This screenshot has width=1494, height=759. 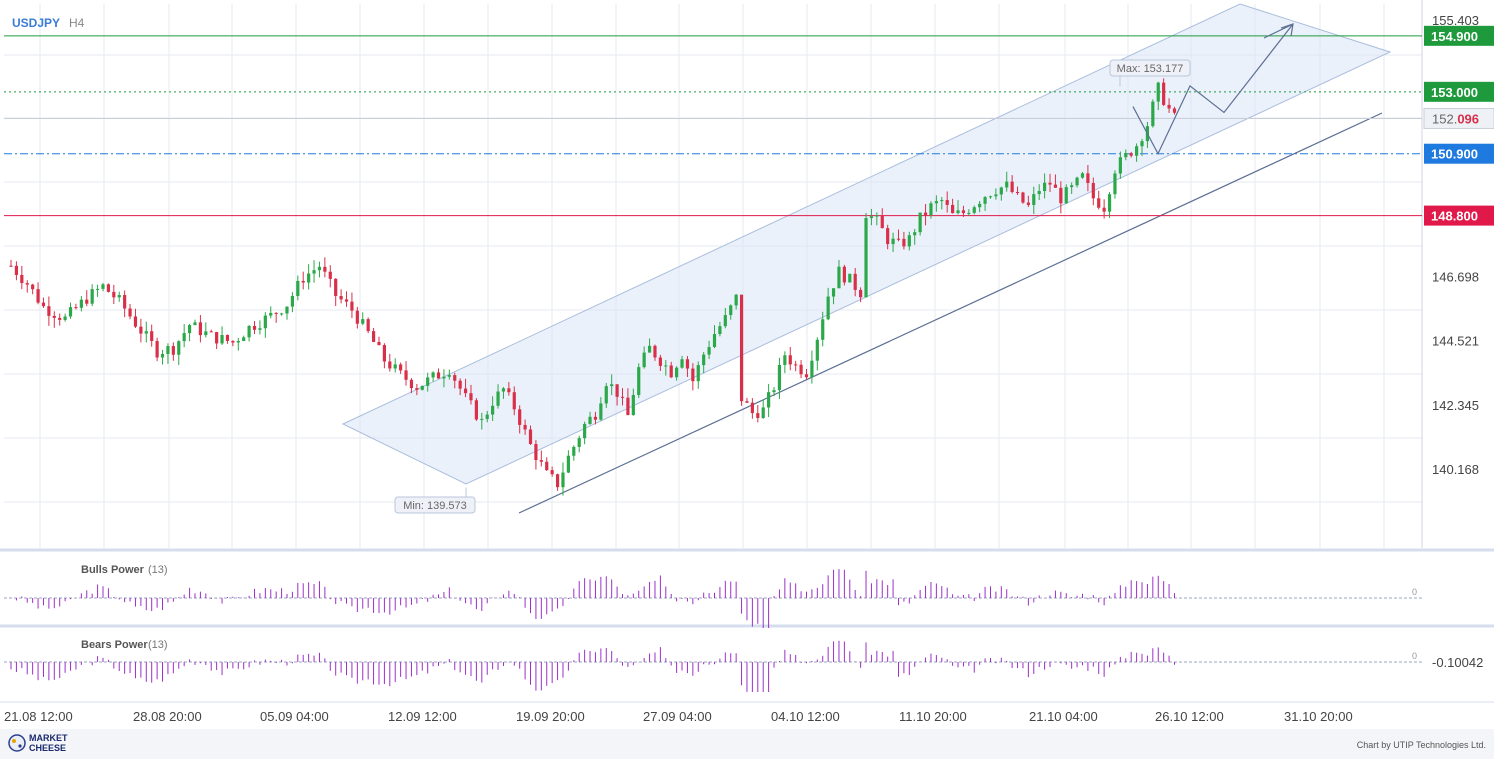 What do you see at coordinates (1421, 745) in the screenshot?
I see `credit-text: Chart by UTIP Technologies Ltd.` at bounding box center [1421, 745].